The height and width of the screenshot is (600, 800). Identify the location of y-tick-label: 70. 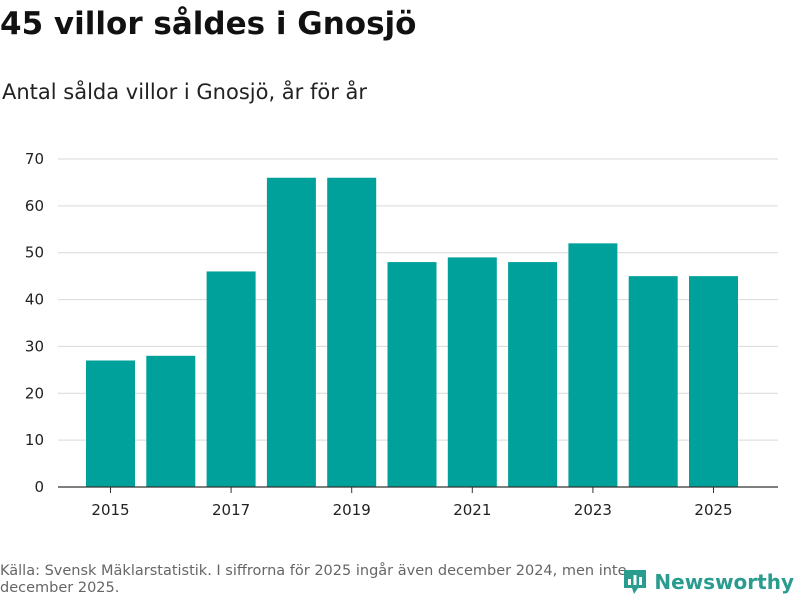
(34, 159).